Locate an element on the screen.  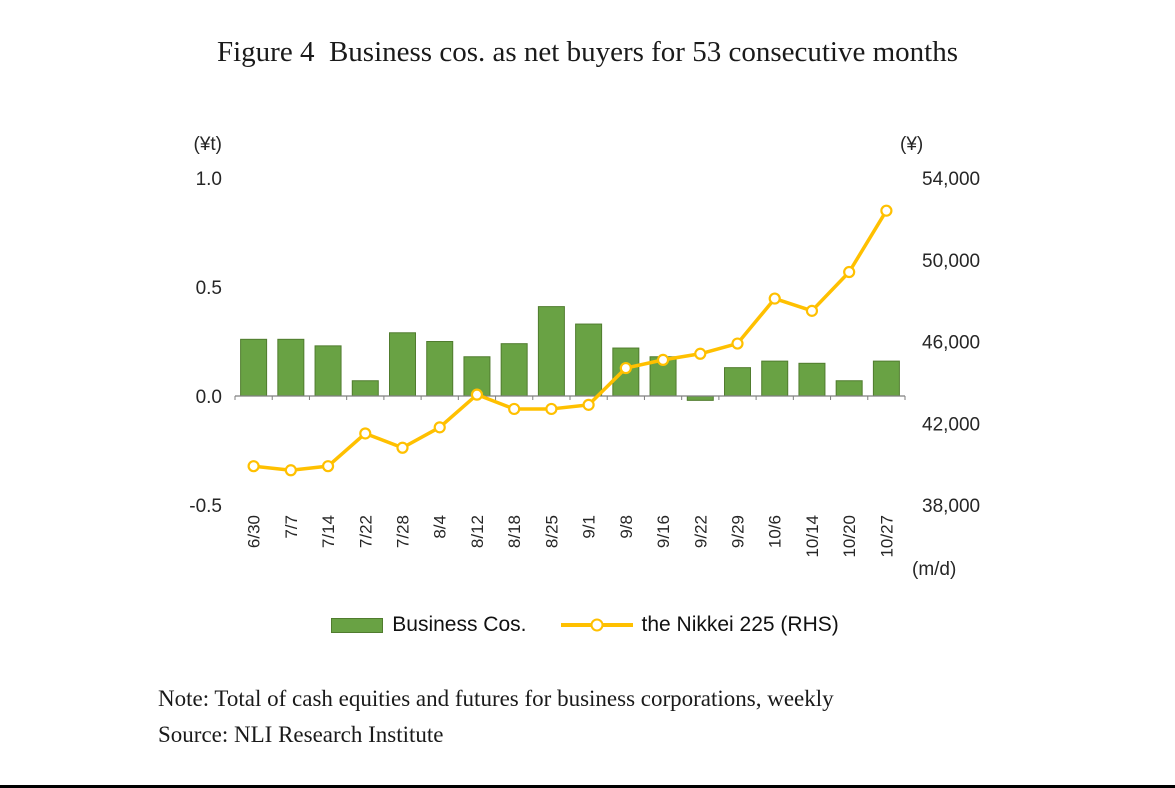
right-tick-label: 38,000 is located at coordinates (951, 506).